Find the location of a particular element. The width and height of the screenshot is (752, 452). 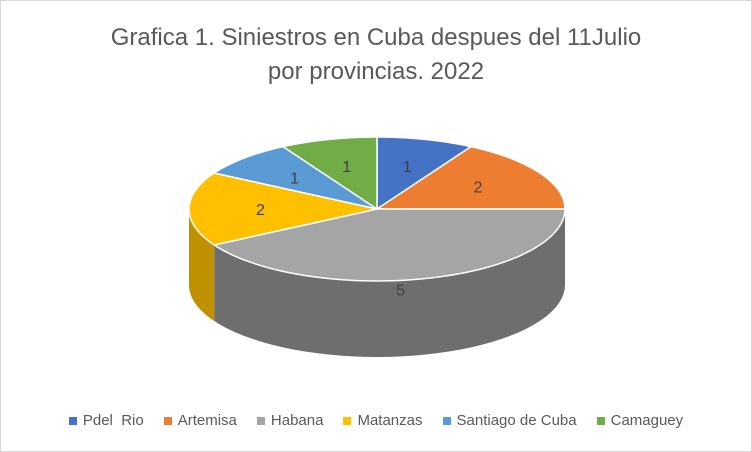

legend-item-matanzas: Matanzas is located at coordinates (383, 420).